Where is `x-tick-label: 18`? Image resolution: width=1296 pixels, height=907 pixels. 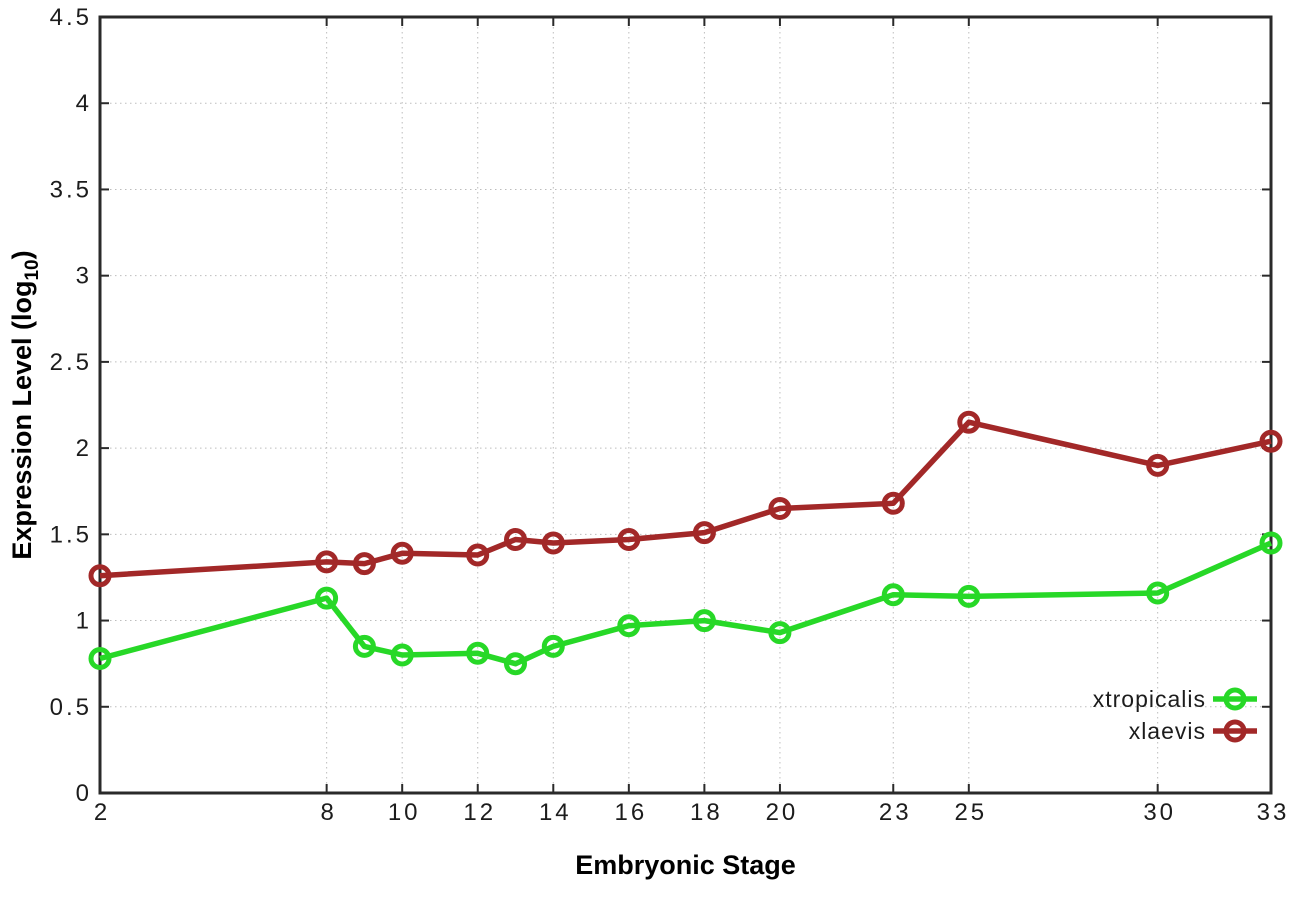
x-tick-label: 18 is located at coordinates (706, 812).